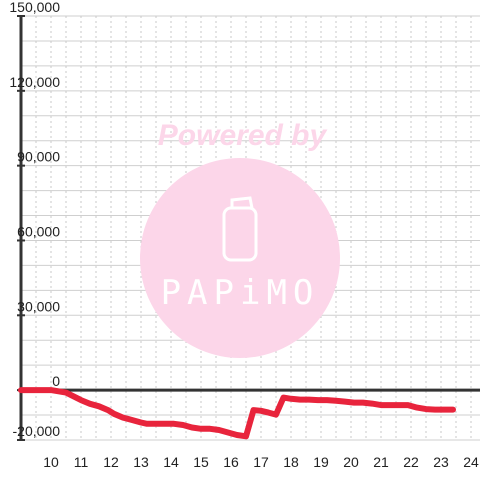  Describe the element at coordinates (231, 462) in the screenshot. I see `x-tick-label: 16` at that location.